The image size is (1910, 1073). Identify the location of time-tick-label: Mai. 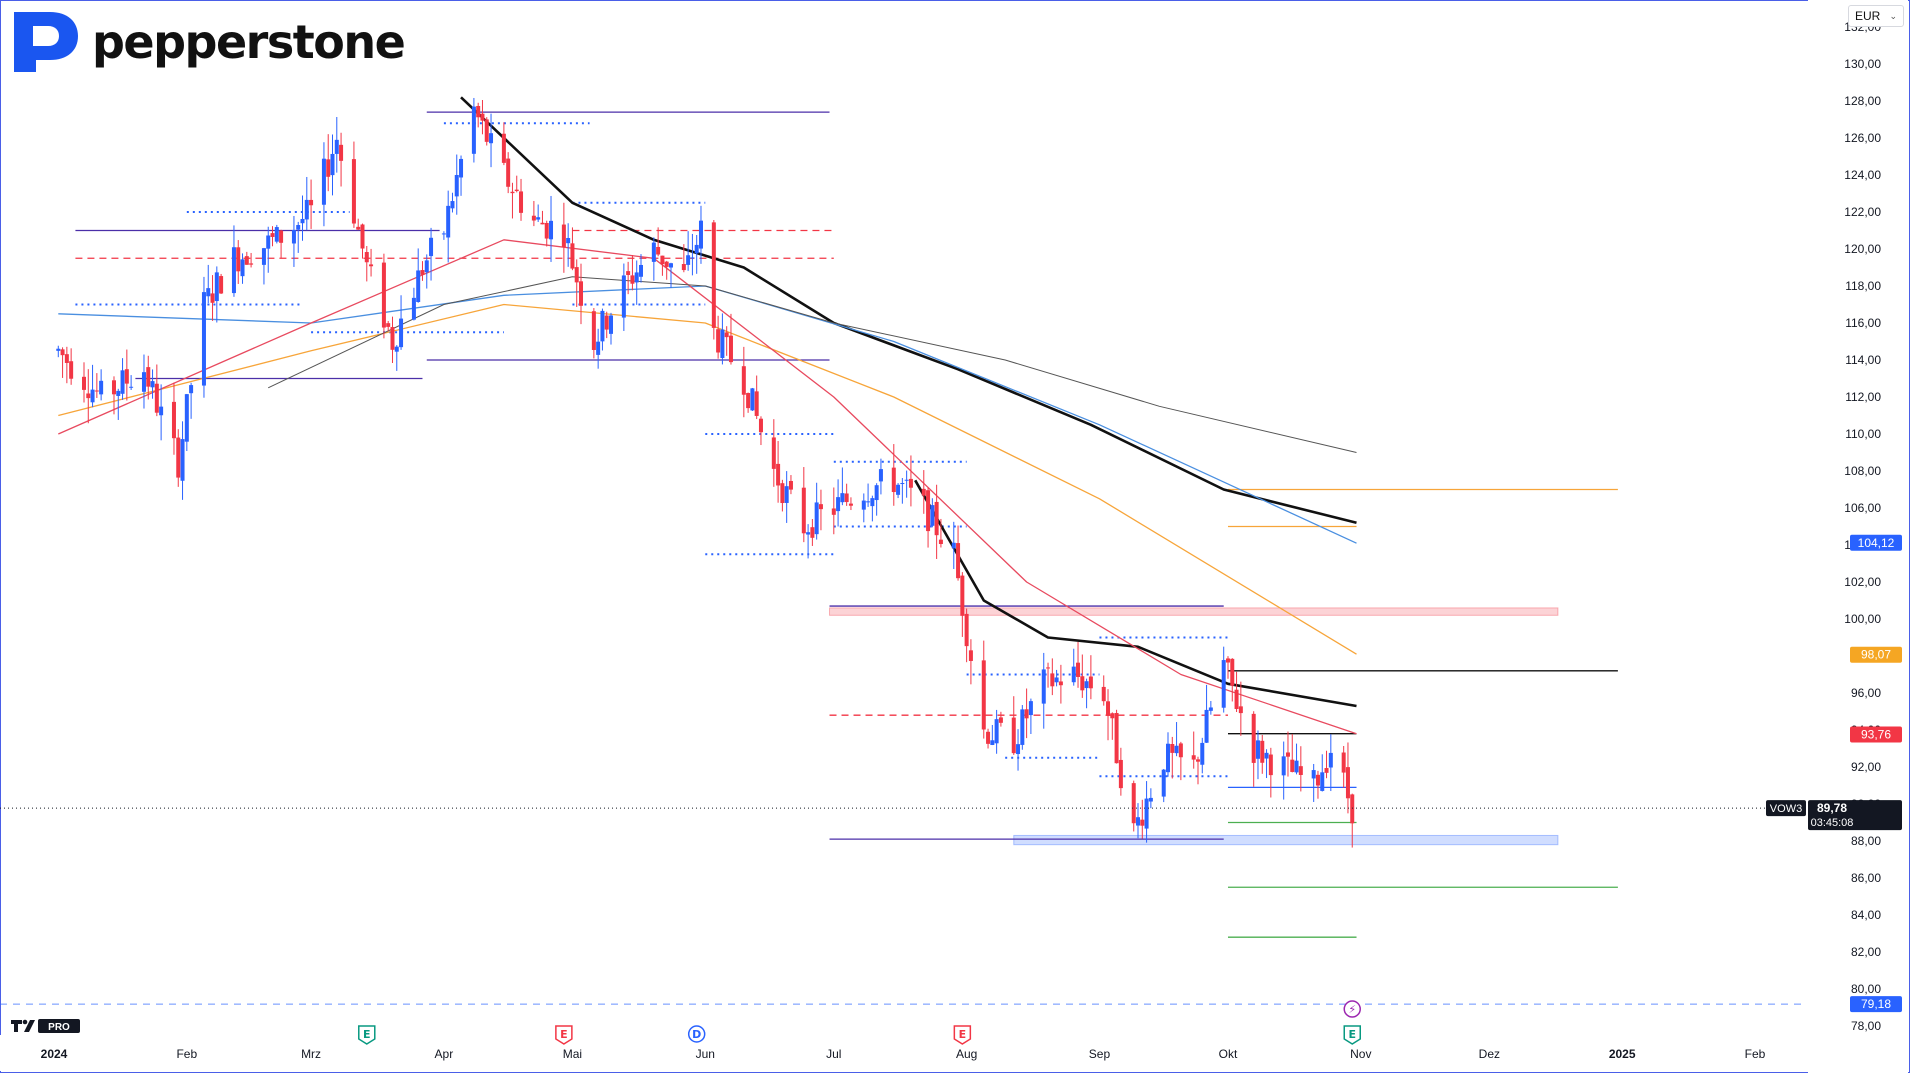
(572, 1054).